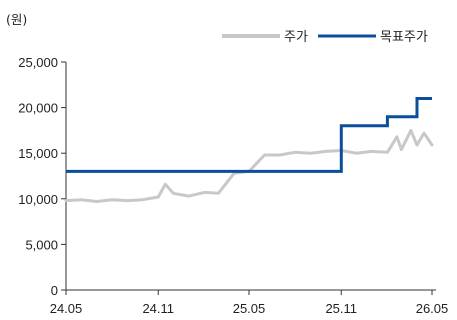  I want to click on x-axis-ticks: 24.05 24.11 25.05 25.11 26.05, so click(249, 303).